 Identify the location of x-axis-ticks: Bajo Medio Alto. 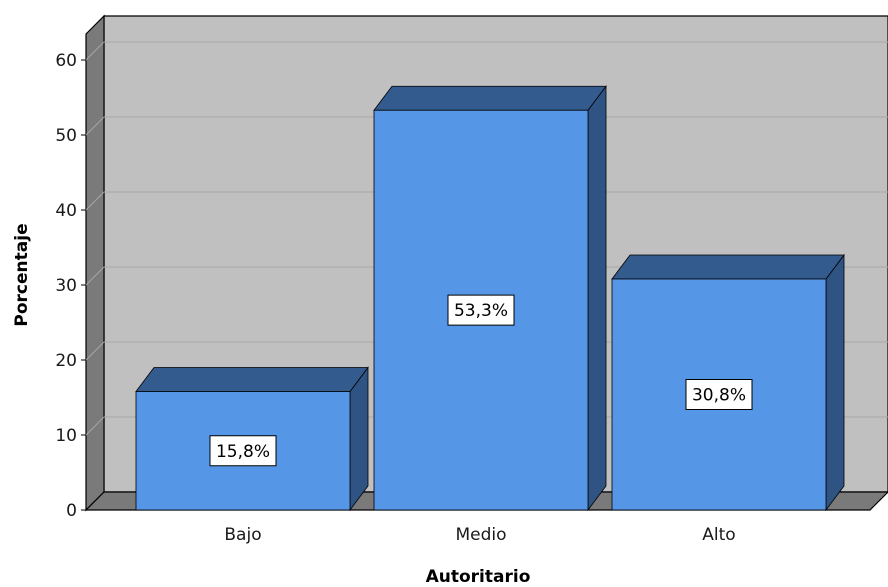
(479, 535).